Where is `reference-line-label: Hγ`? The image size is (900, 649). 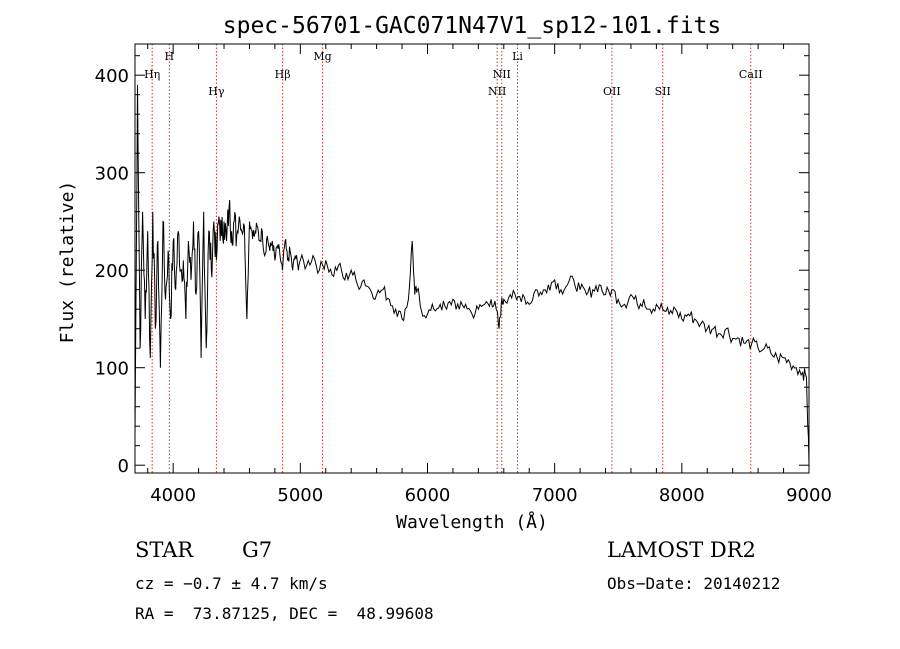 reference-line-label: Hγ is located at coordinates (216, 91).